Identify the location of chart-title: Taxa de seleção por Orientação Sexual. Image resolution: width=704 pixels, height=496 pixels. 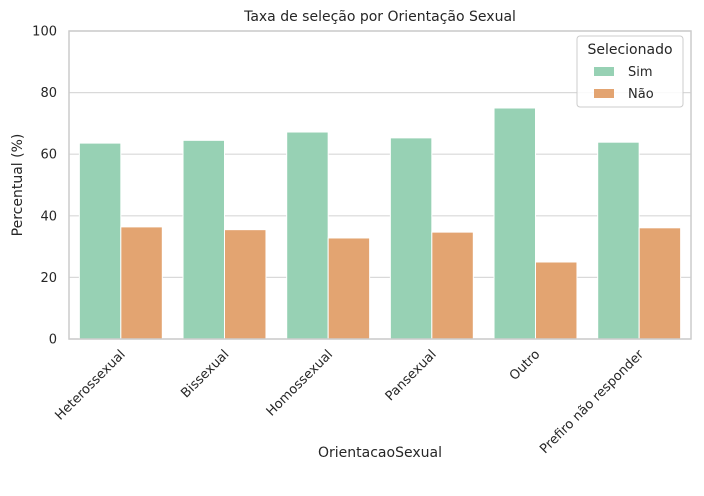
(379, 17).